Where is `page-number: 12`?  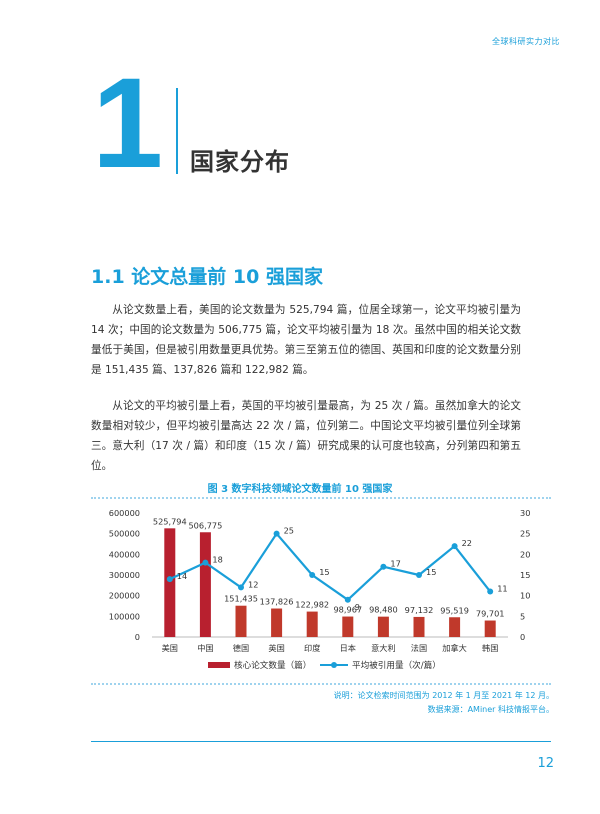
page-number: 12 is located at coordinates (545, 763).